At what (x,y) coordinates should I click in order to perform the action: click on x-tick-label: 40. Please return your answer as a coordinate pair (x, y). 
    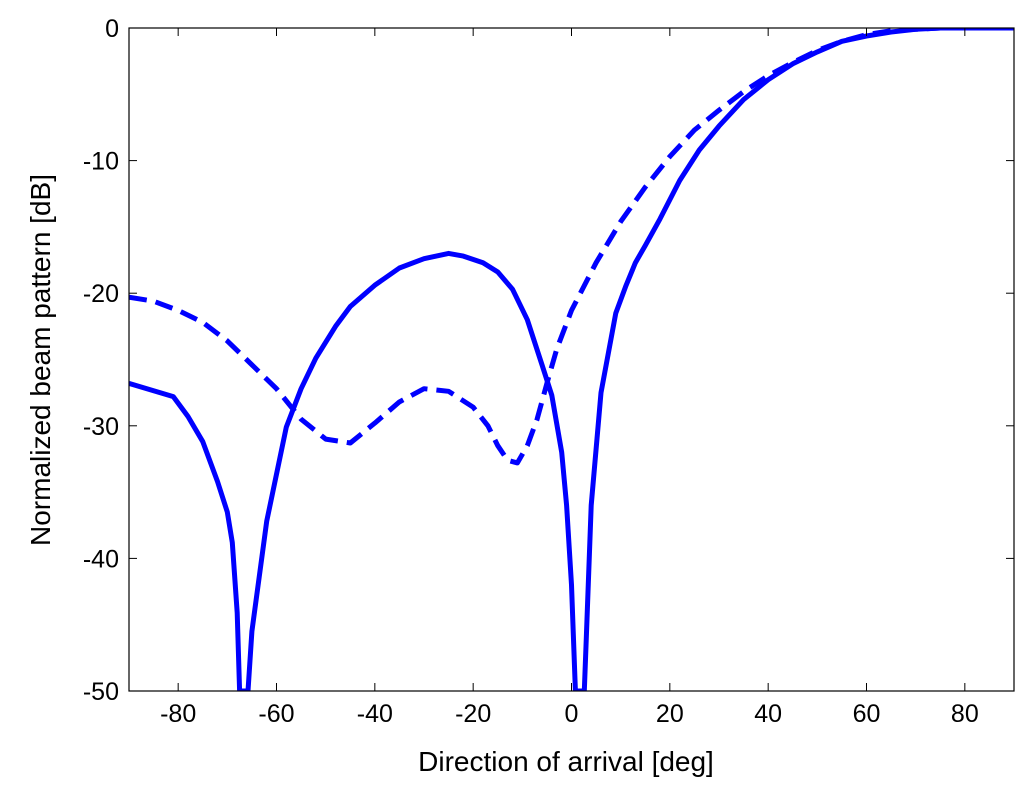
    Looking at the image, I should click on (768, 714).